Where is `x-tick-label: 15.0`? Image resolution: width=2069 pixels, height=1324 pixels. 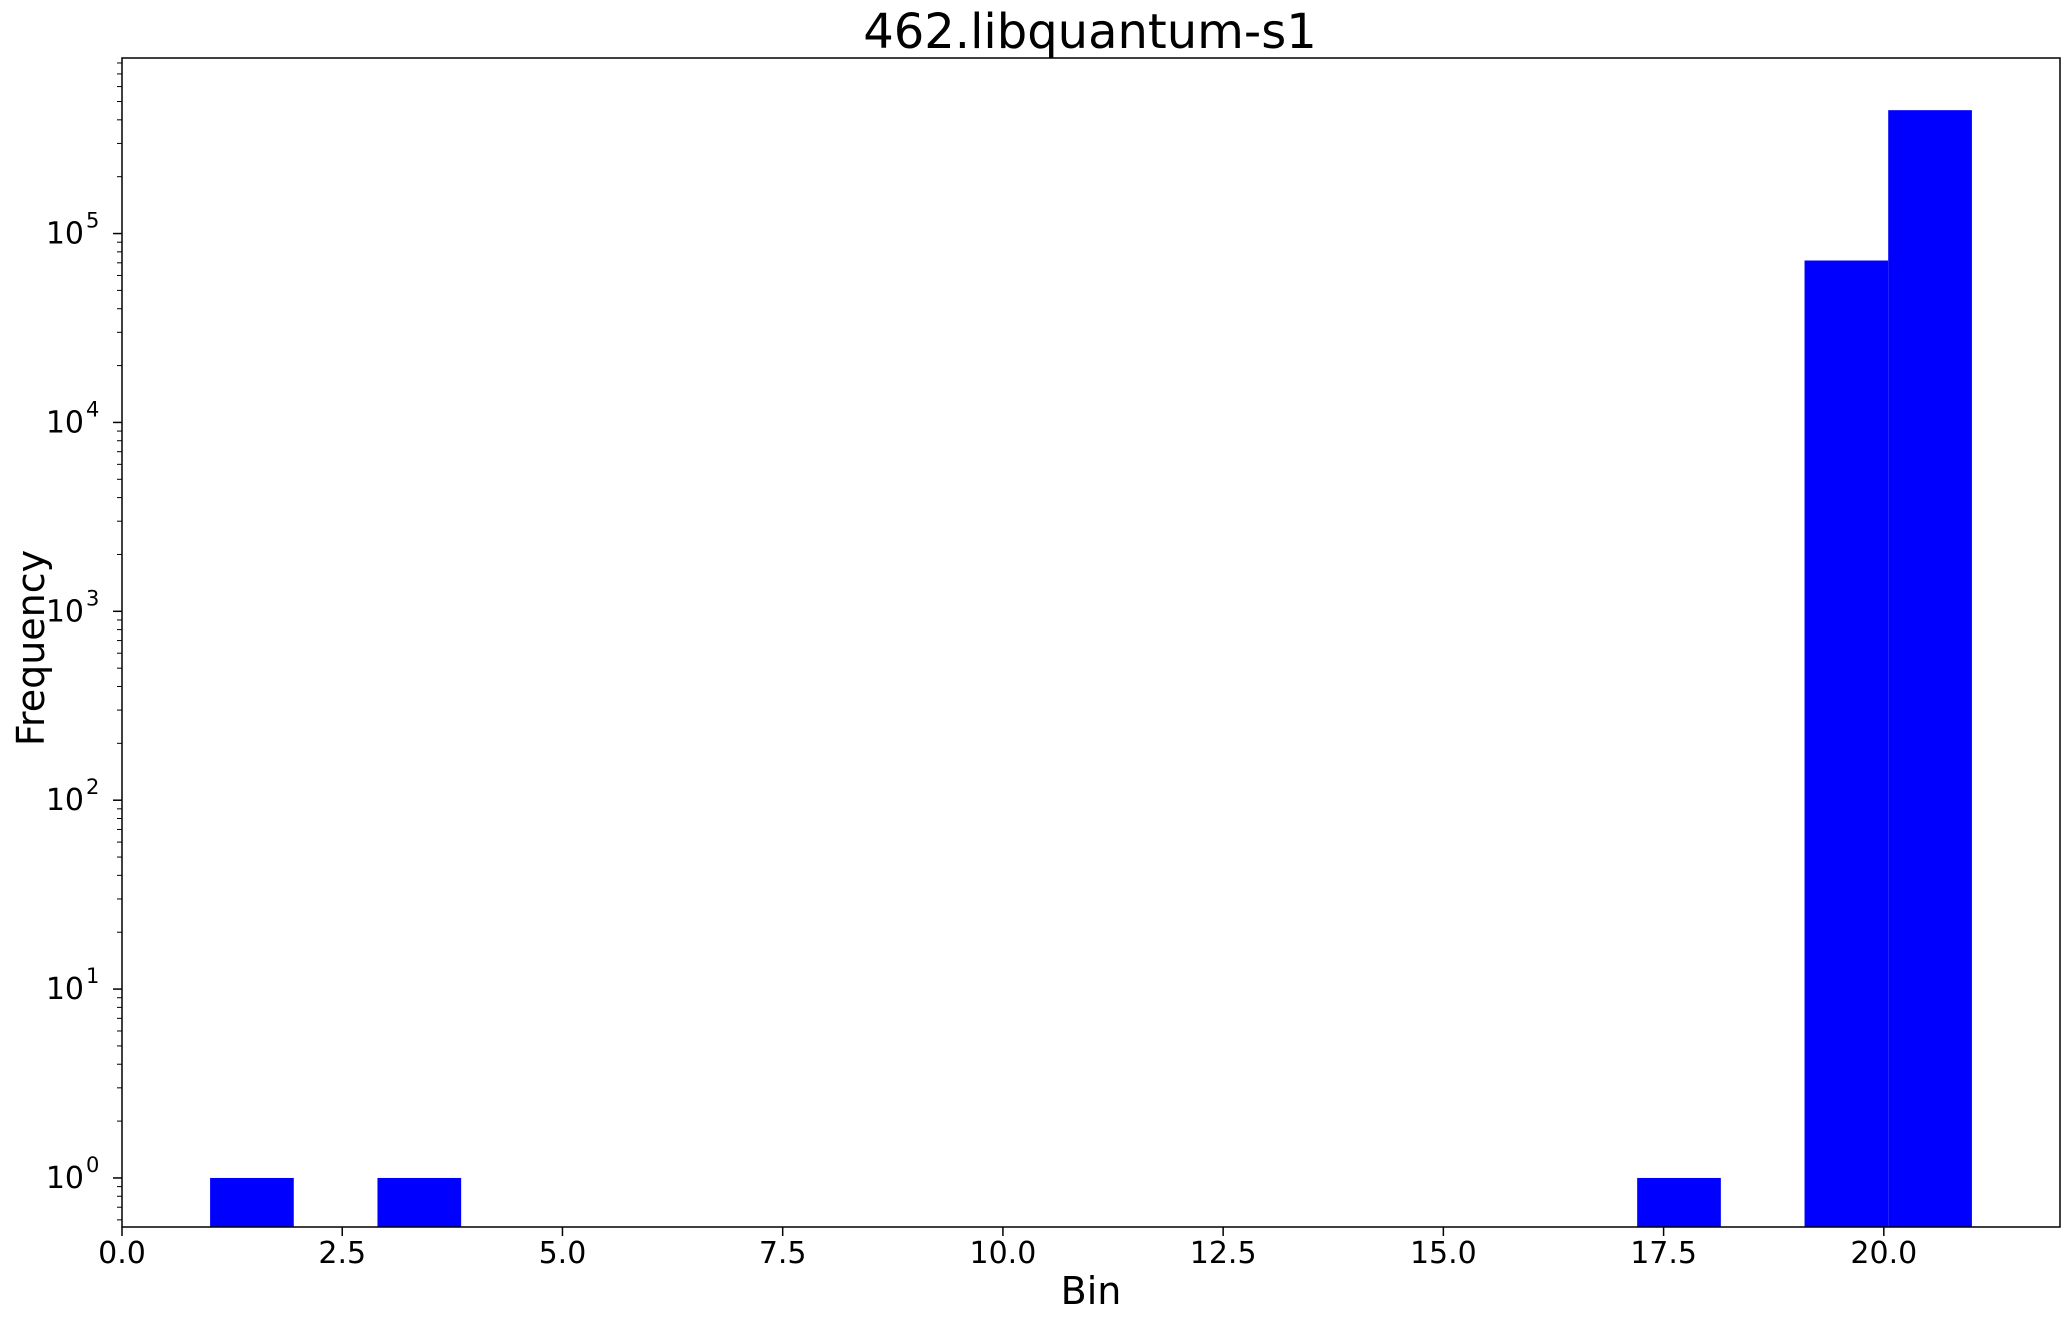 x-tick-label: 15.0 is located at coordinates (1443, 1253).